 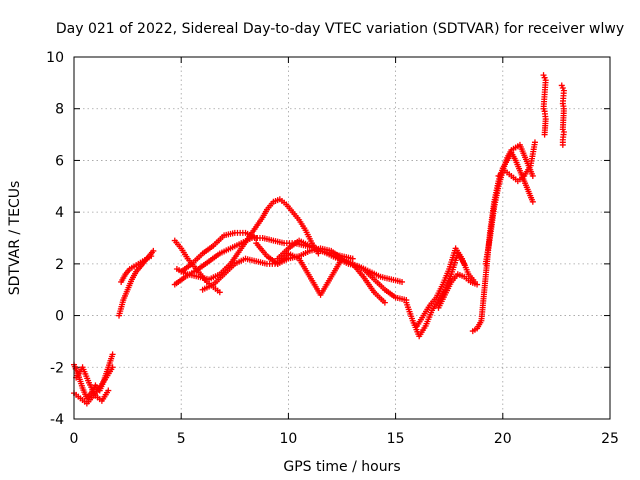 What do you see at coordinates (341, 467) in the screenshot?
I see `x-axis-label: GPS time / hours` at bounding box center [341, 467].